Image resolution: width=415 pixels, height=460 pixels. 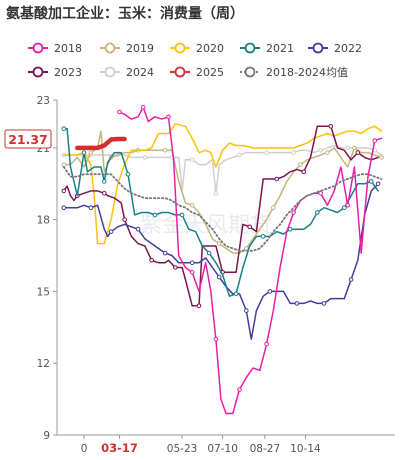 I want to click on y-tick-label: 15, so click(x=43, y=292).